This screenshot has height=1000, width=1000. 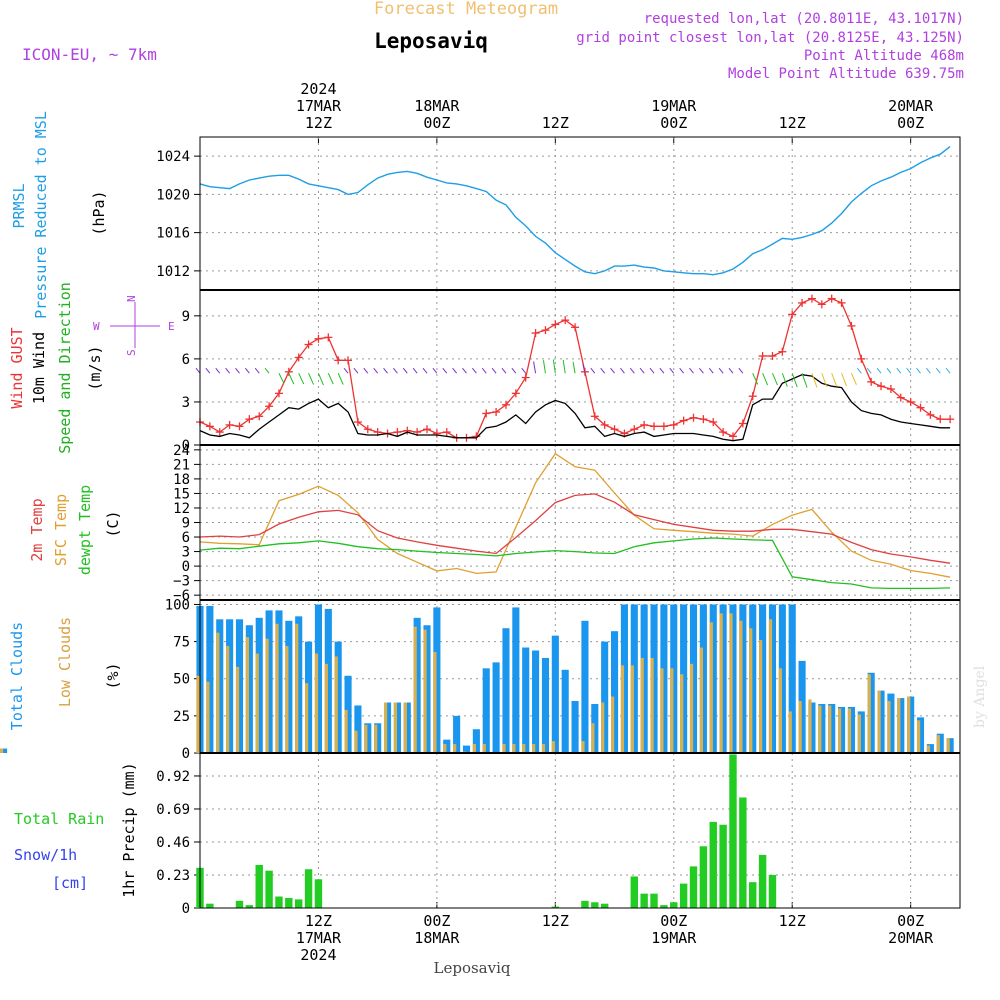 I want to click on compass-s: S, so click(x=131, y=352).